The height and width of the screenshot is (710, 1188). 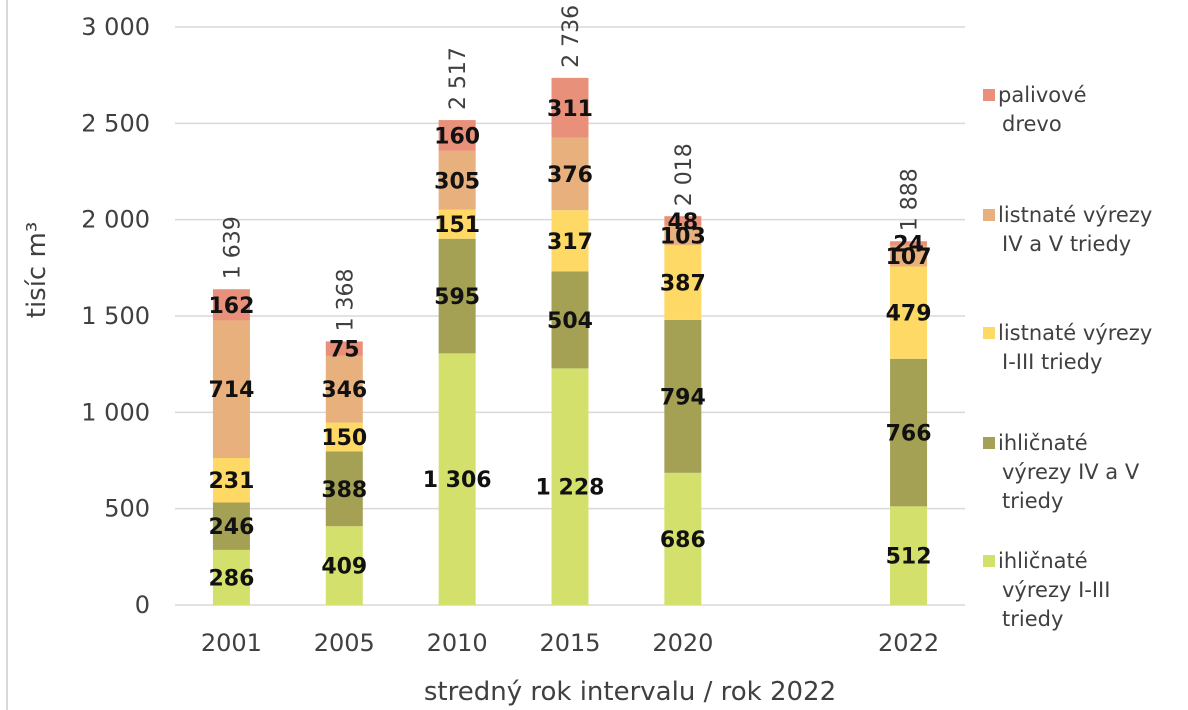 I want to click on x-tick-label: 2020, so click(x=682, y=643).